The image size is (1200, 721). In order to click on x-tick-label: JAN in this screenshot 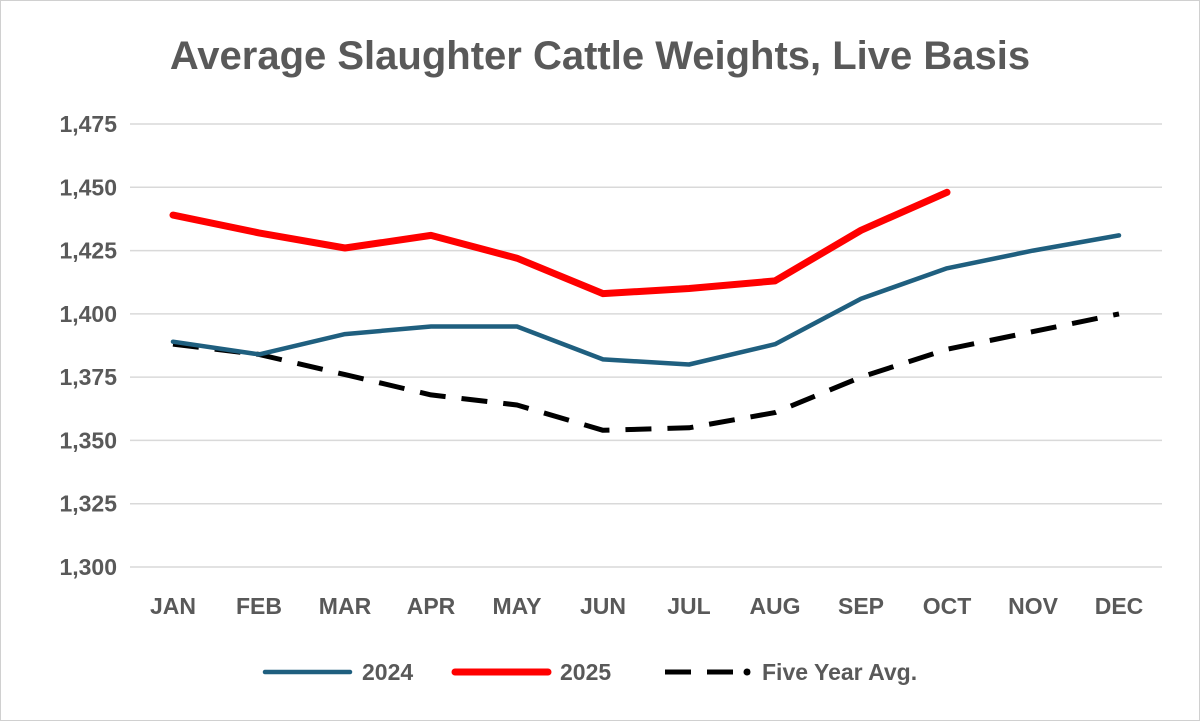, I will do `click(173, 606)`.